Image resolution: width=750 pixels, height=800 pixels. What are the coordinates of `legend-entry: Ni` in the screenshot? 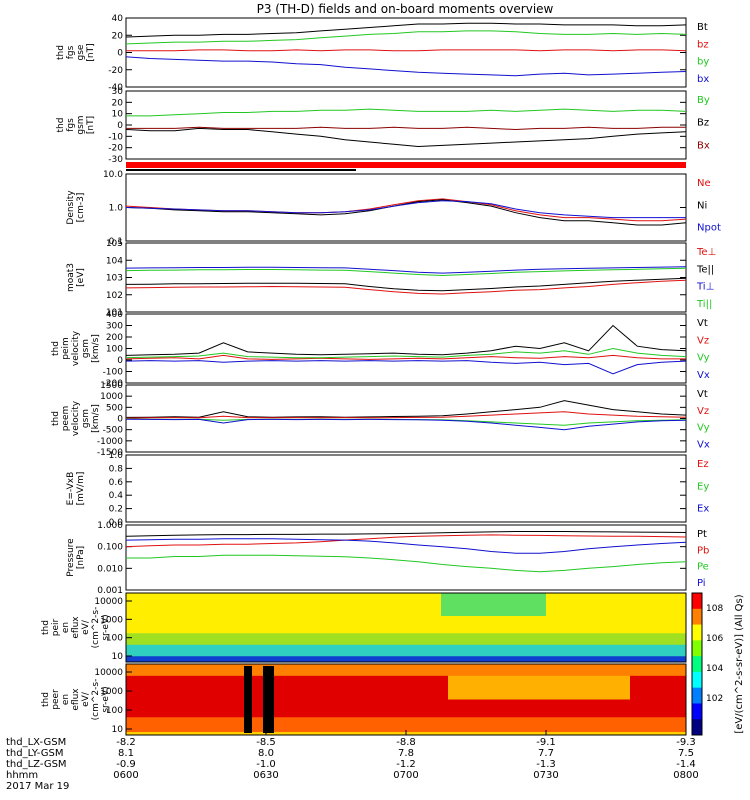 It's located at (702, 205).